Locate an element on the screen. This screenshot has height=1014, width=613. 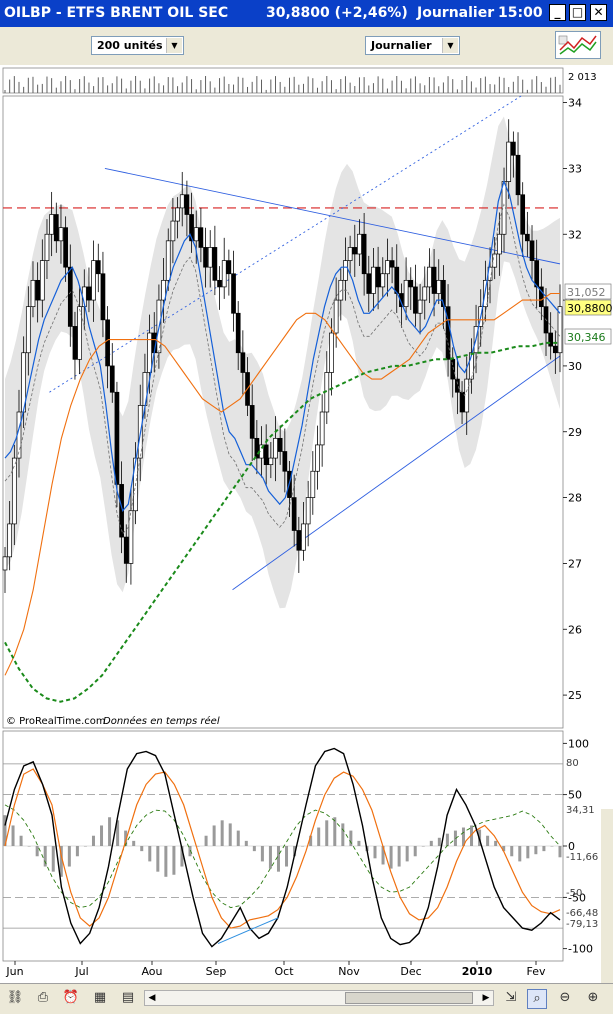
scroll-right-icon: ▶ is located at coordinates (486, 998).